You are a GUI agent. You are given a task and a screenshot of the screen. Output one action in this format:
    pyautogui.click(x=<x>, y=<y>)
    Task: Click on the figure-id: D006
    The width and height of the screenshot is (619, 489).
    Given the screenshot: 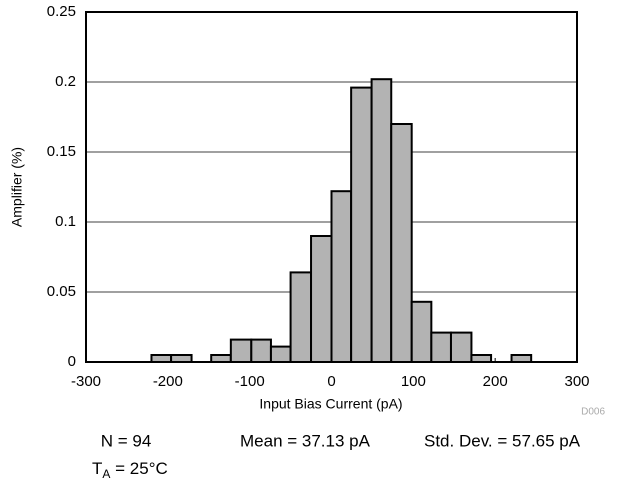 What is the action you would take?
    pyautogui.click(x=593, y=412)
    